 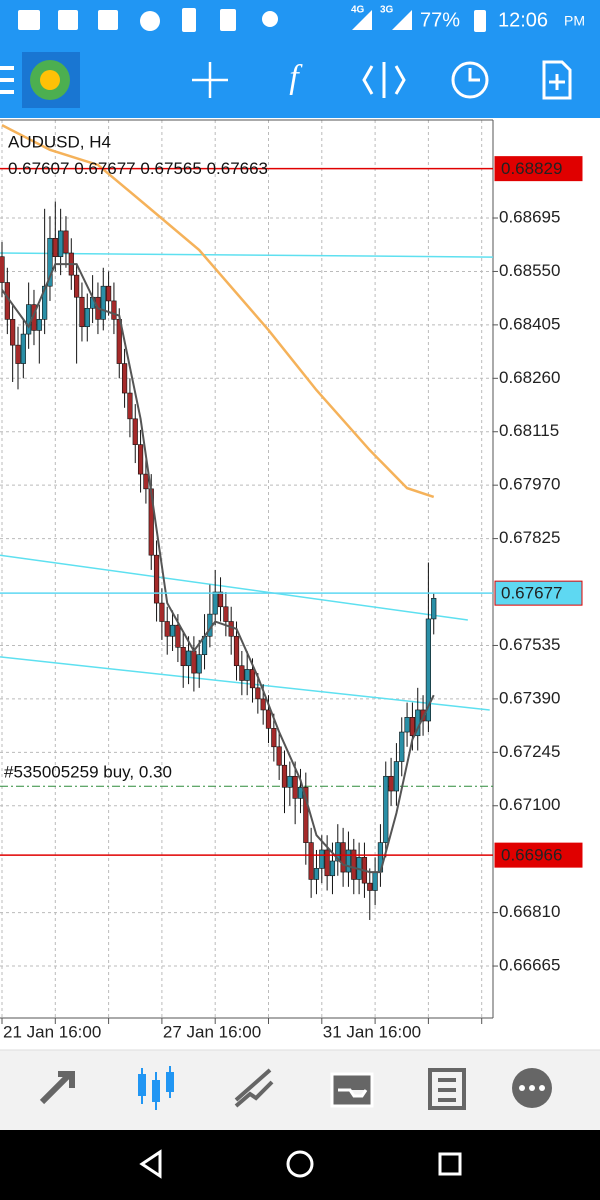 I want to click on ohlc-readout: 0.67607 0.67677 0.67565 0.67663, so click(x=138, y=168).